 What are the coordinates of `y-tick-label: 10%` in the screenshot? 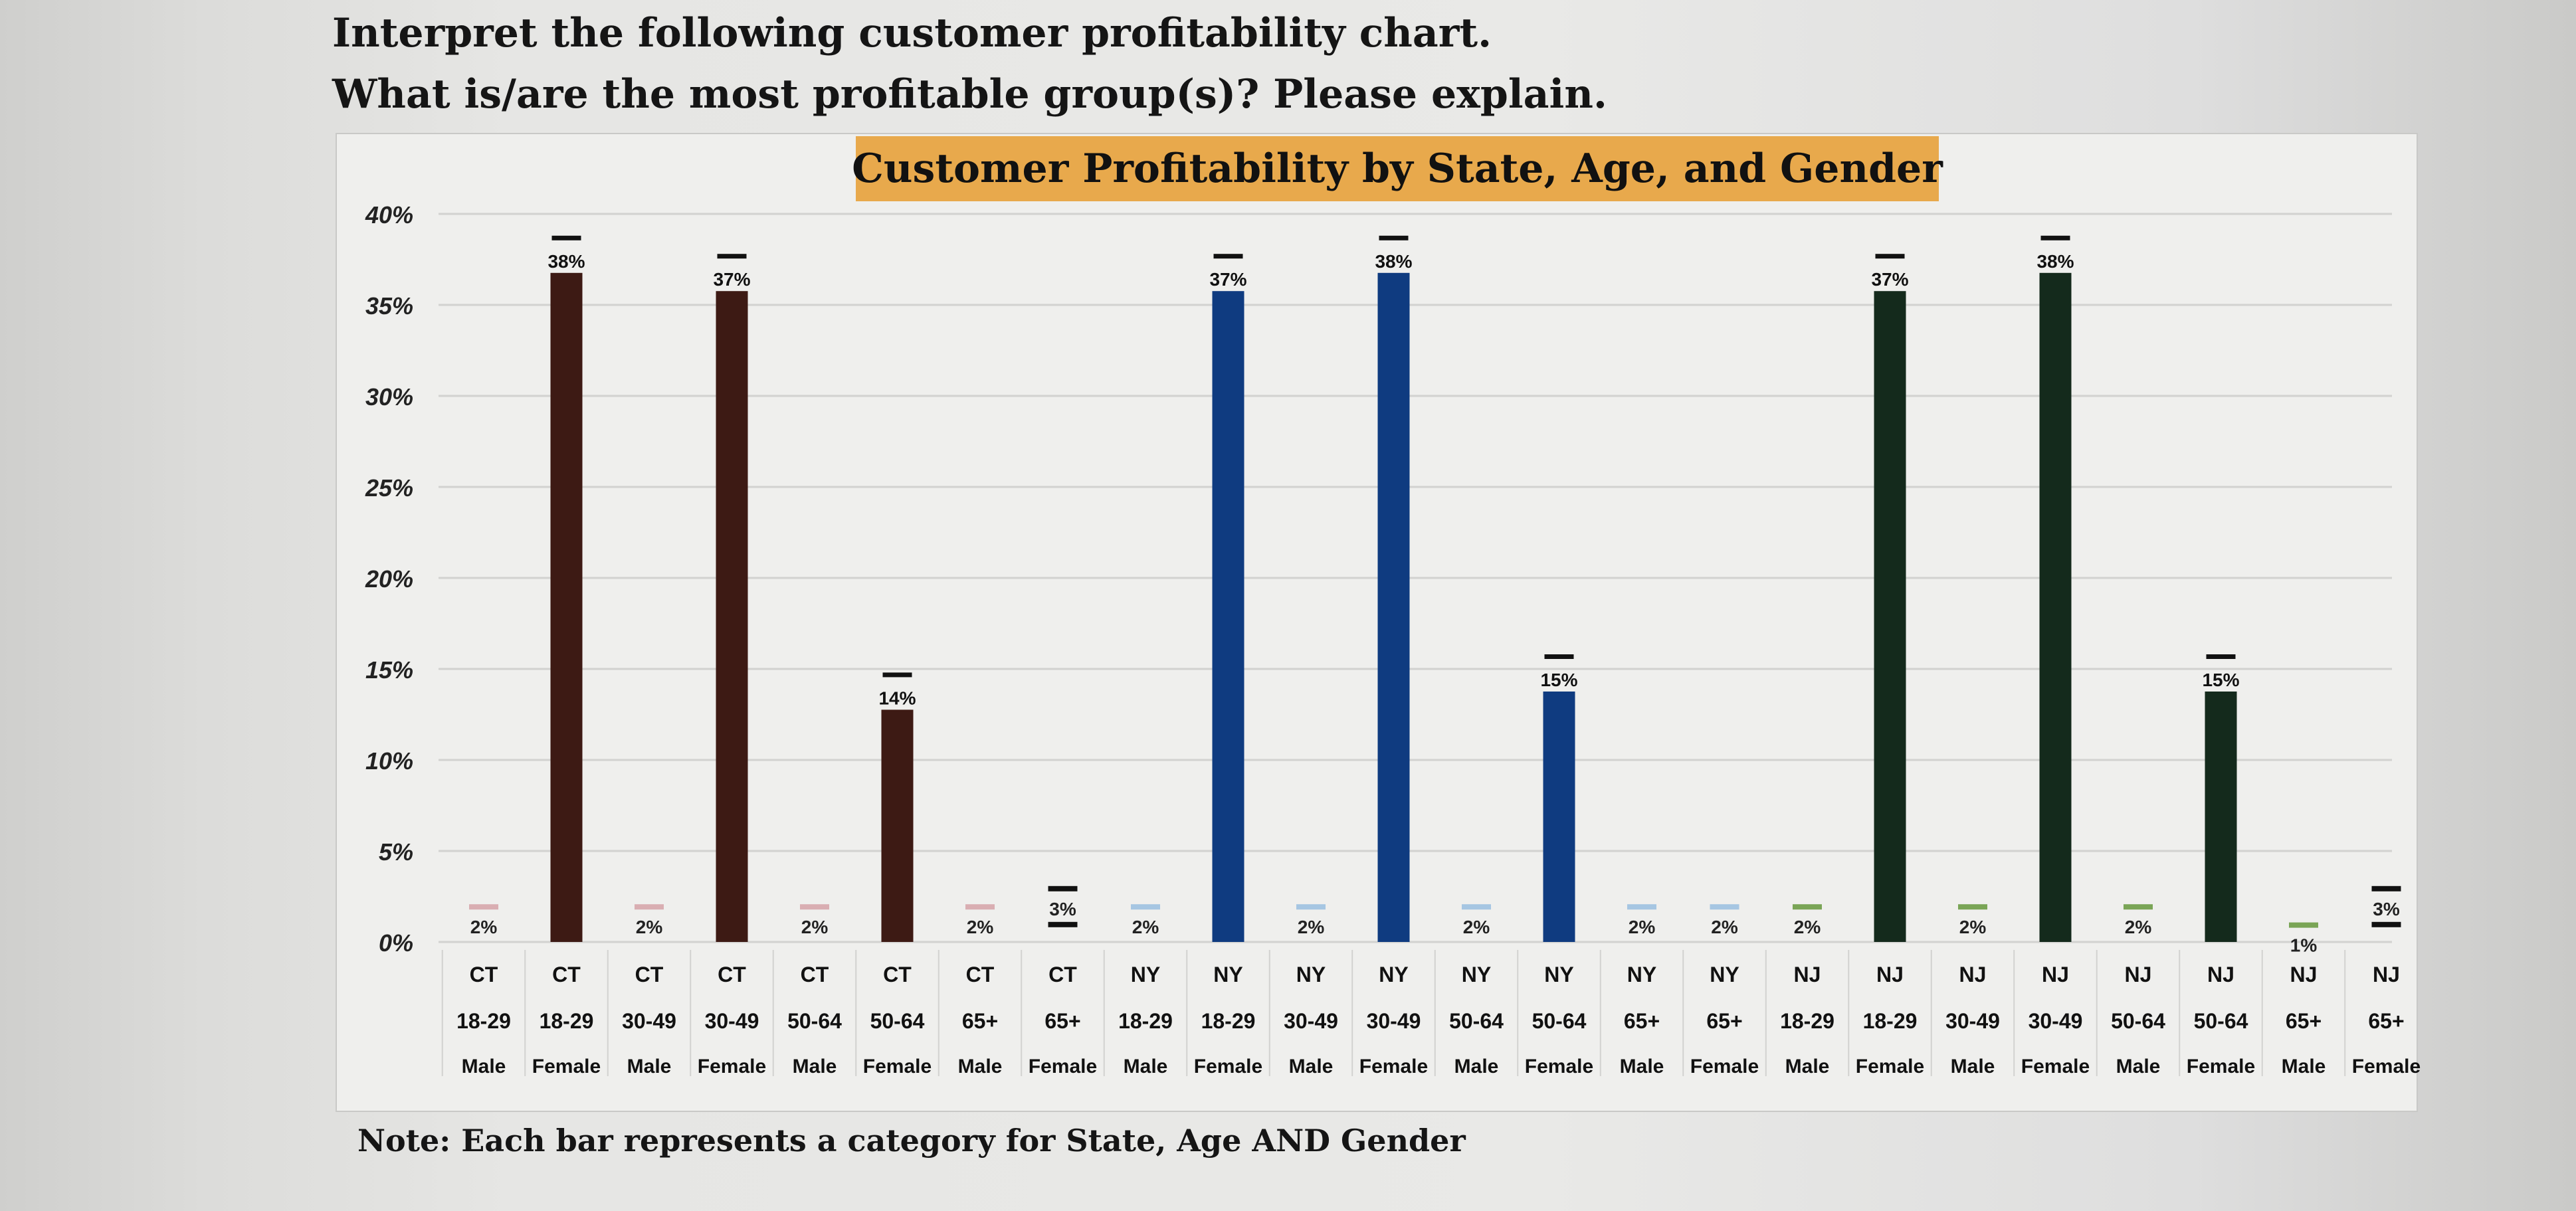 It's located at (389, 761).